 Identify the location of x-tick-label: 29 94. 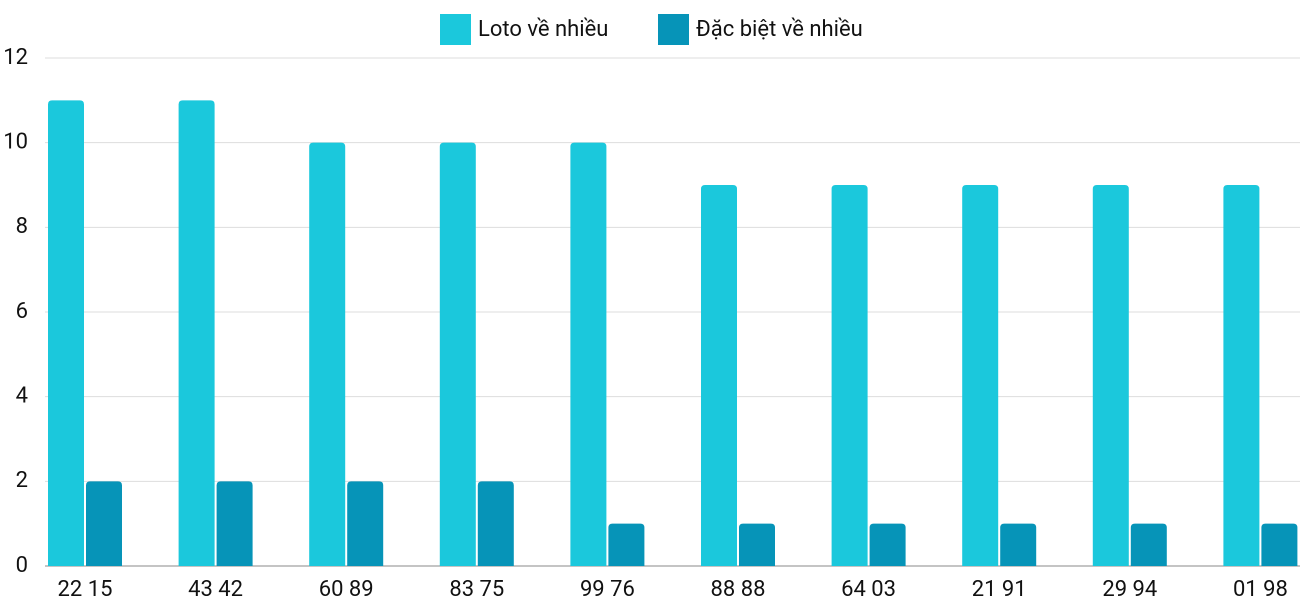
(1129, 588).